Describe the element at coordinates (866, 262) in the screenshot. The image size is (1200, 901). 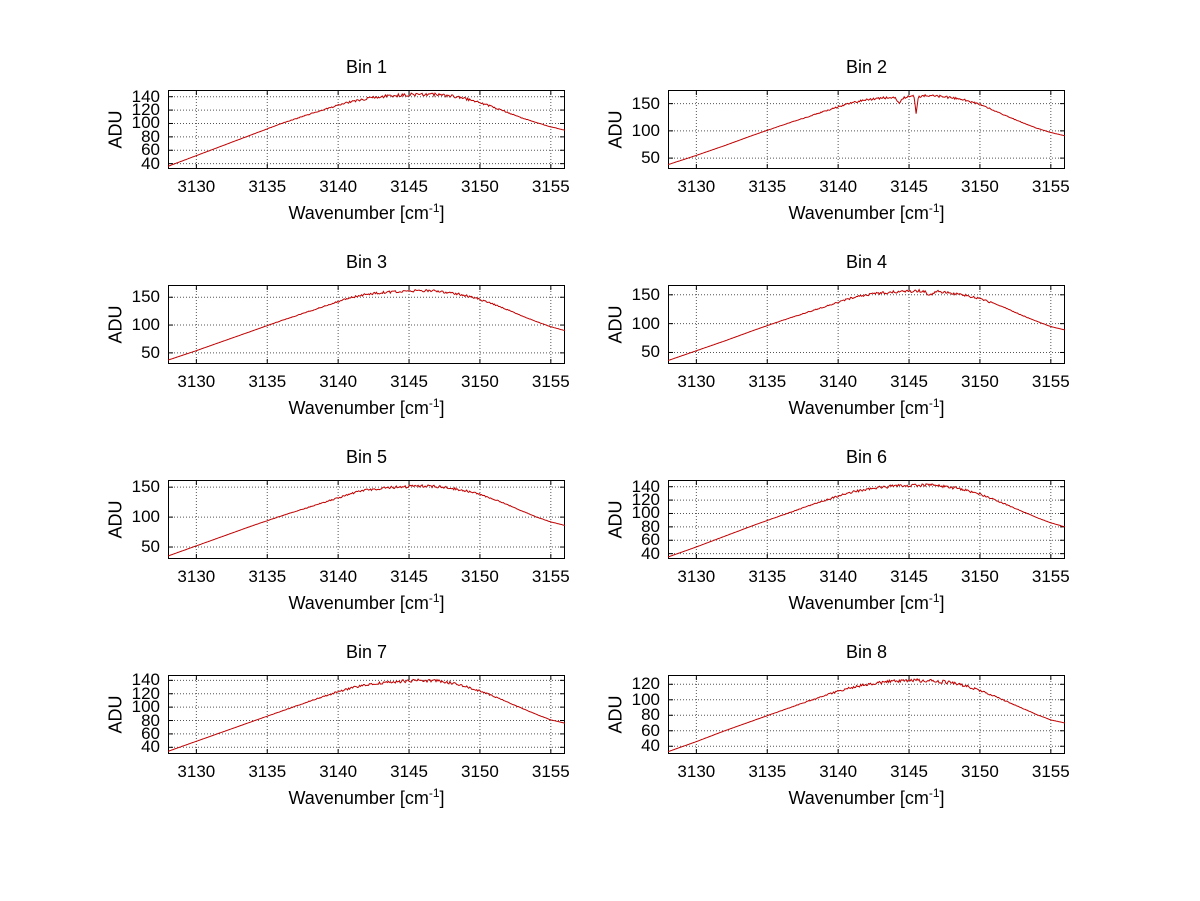
I see `subplot-title-bin-4: Bin 4` at that location.